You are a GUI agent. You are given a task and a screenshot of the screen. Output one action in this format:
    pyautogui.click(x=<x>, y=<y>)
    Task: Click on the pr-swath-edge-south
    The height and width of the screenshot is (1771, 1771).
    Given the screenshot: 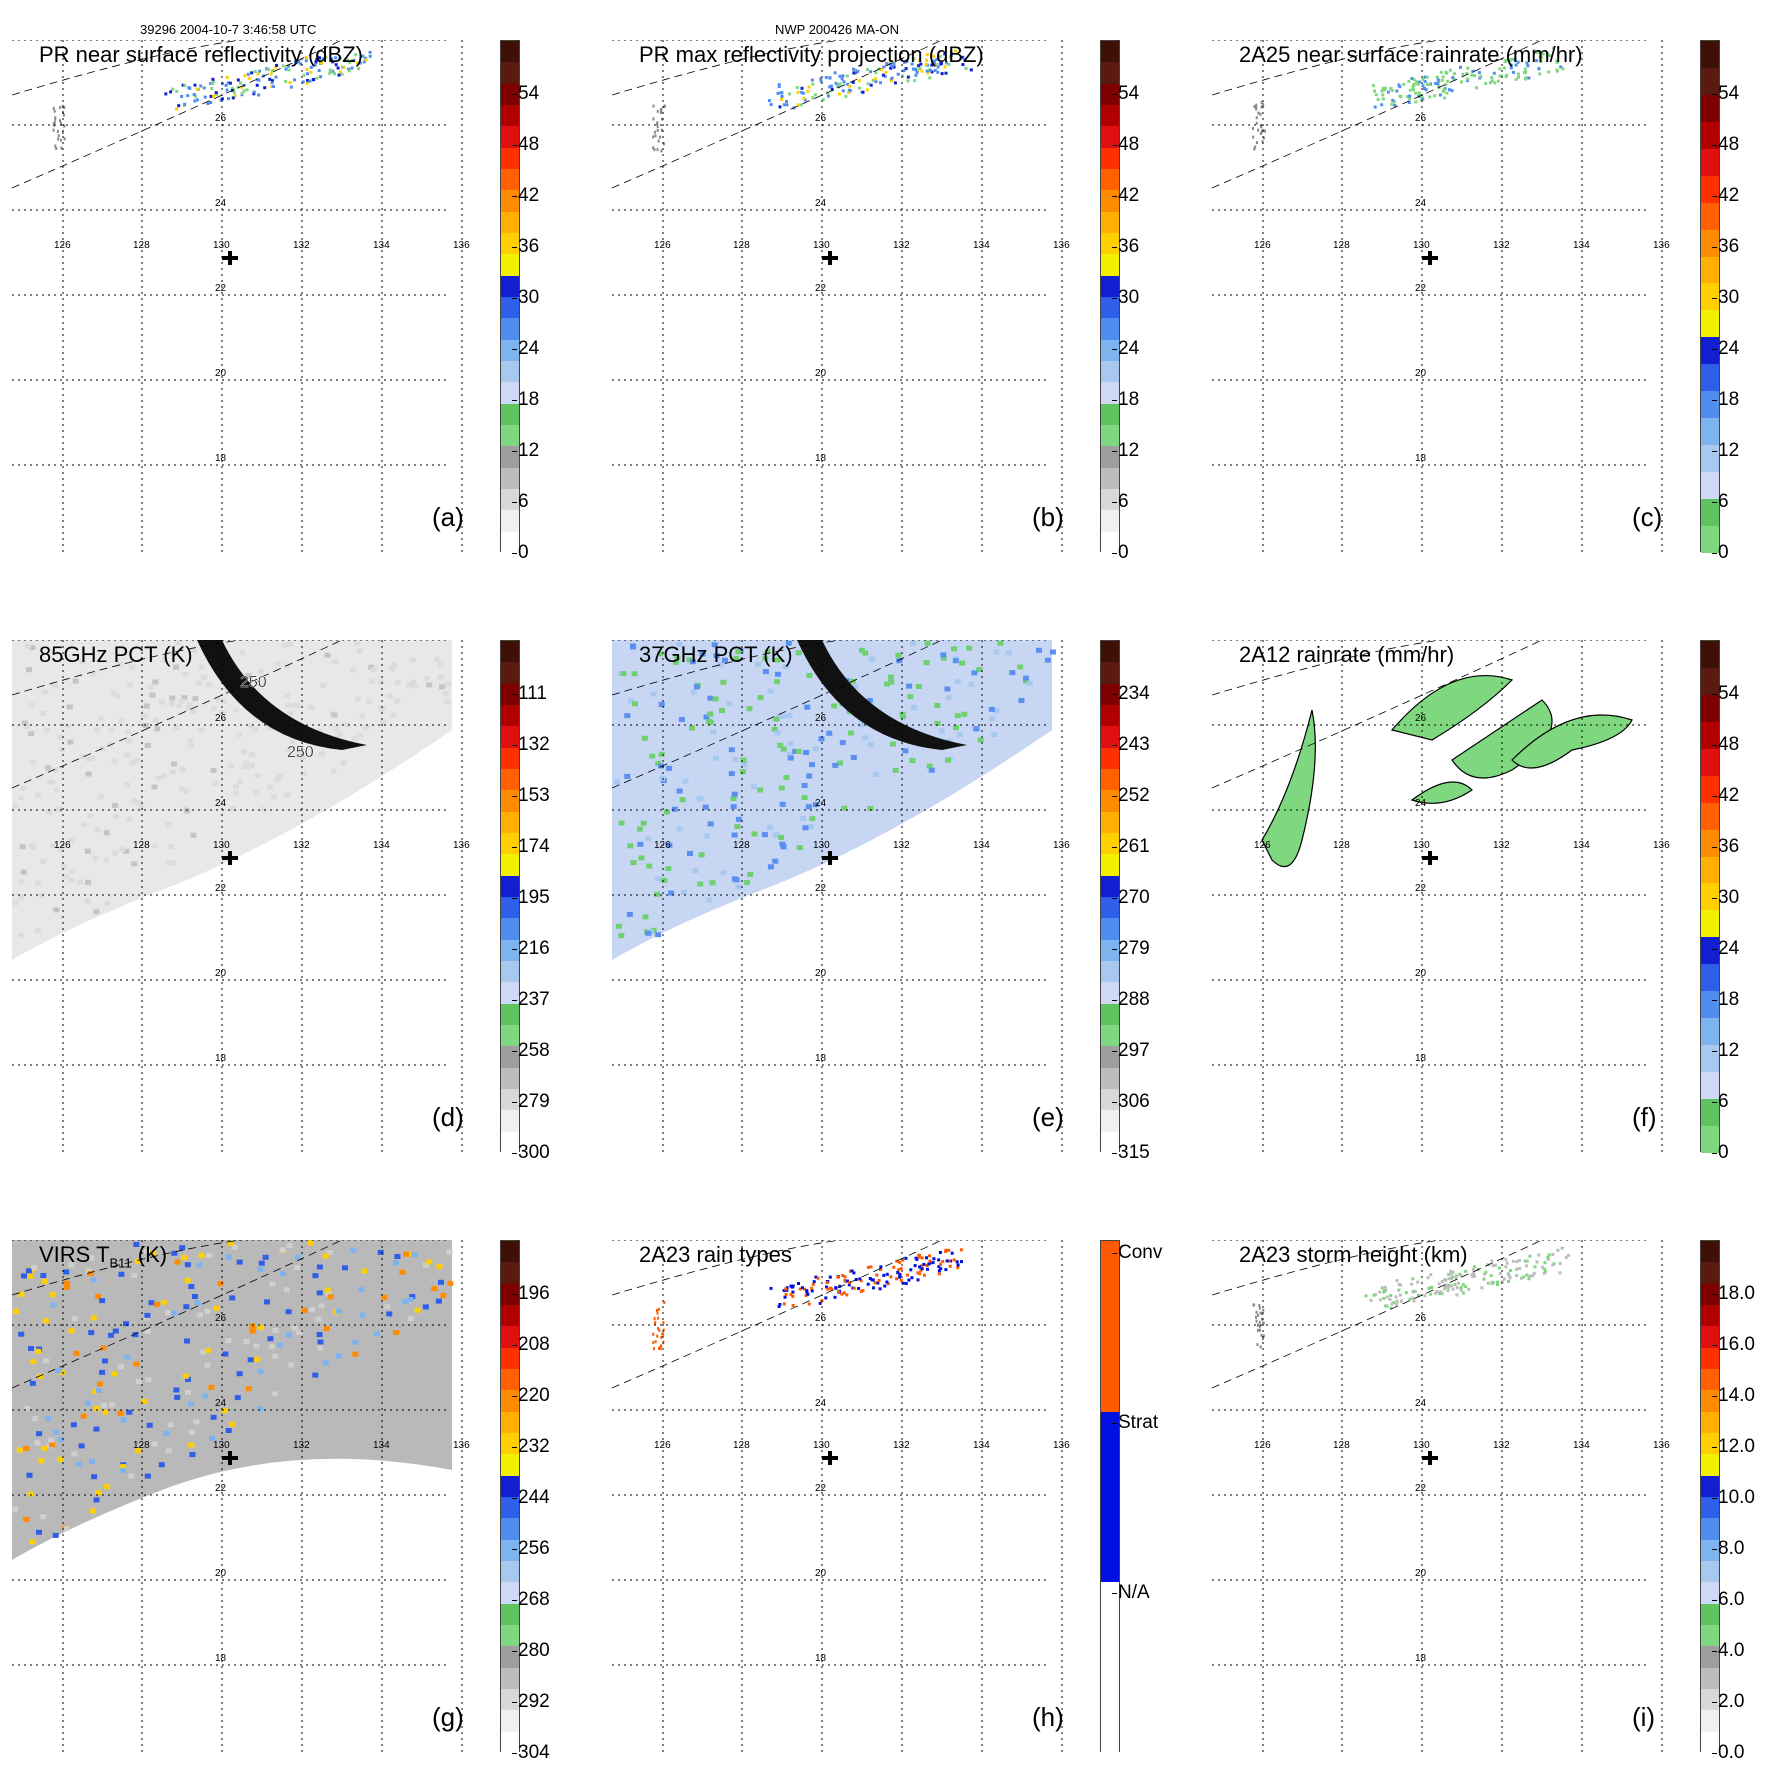 What is the action you would take?
    pyautogui.click(x=177, y=1314)
    